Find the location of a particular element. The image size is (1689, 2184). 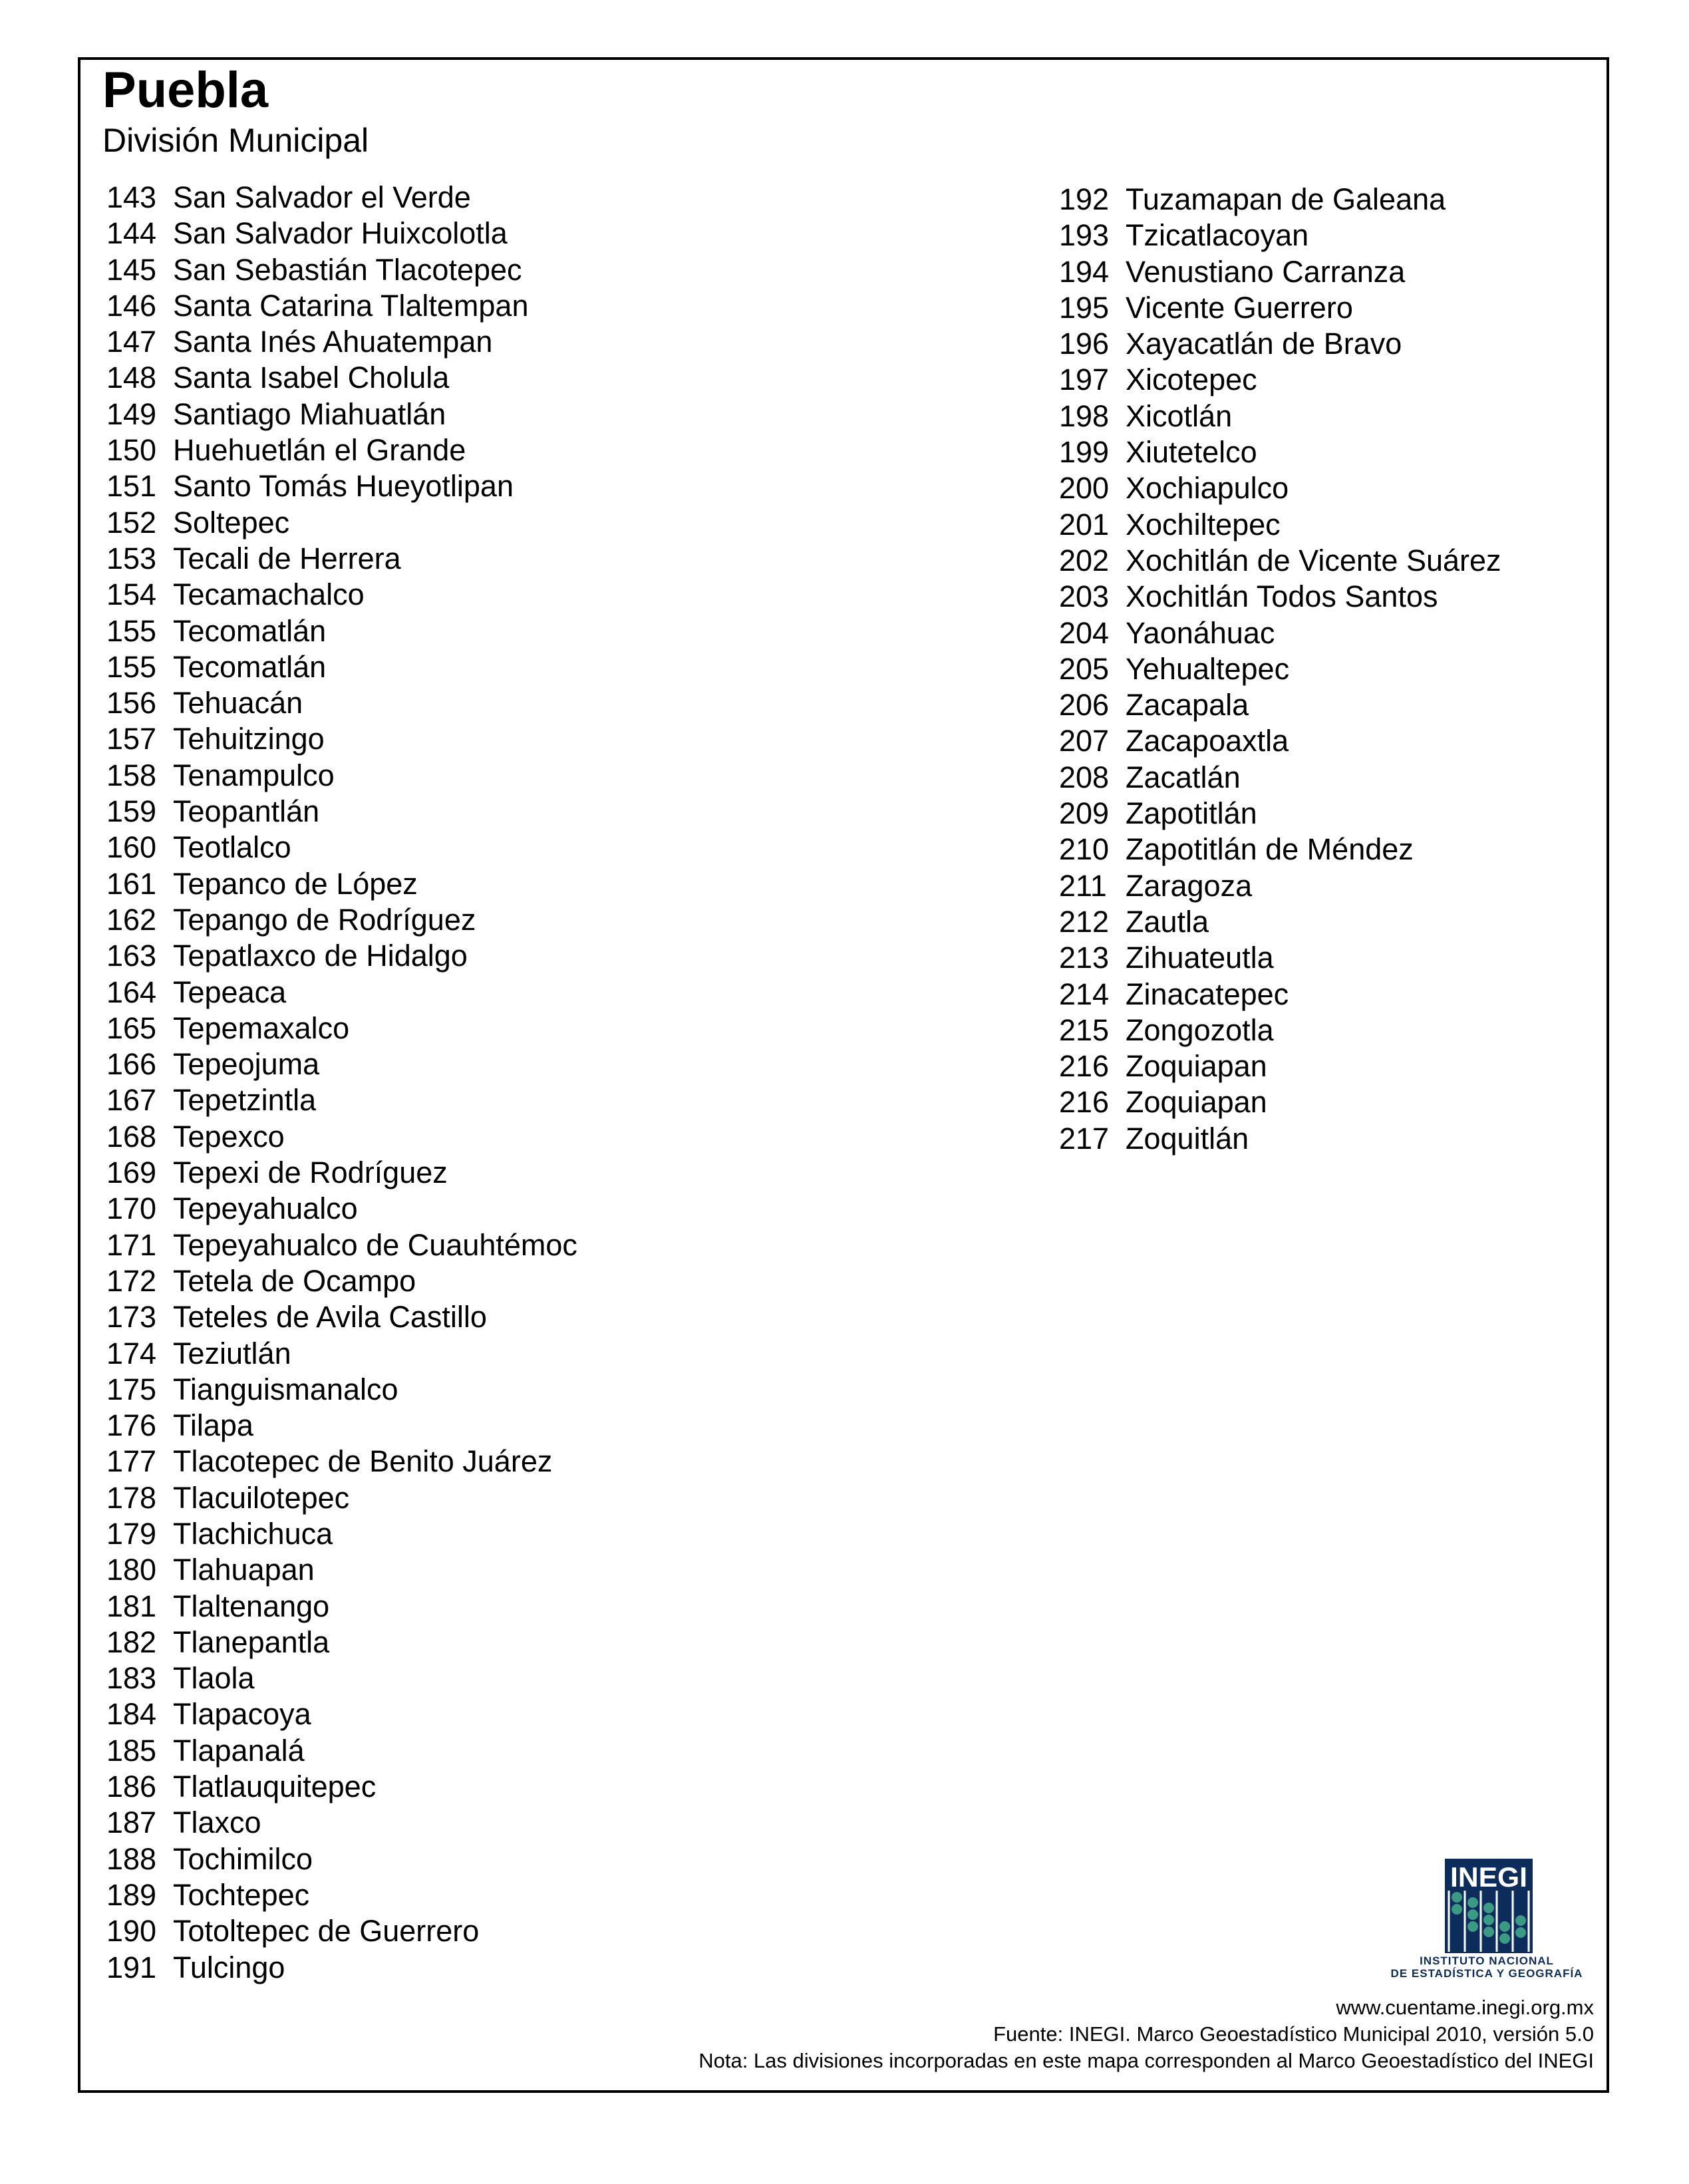

list-item: 191 Tulcingo is located at coordinates (341, 1968).